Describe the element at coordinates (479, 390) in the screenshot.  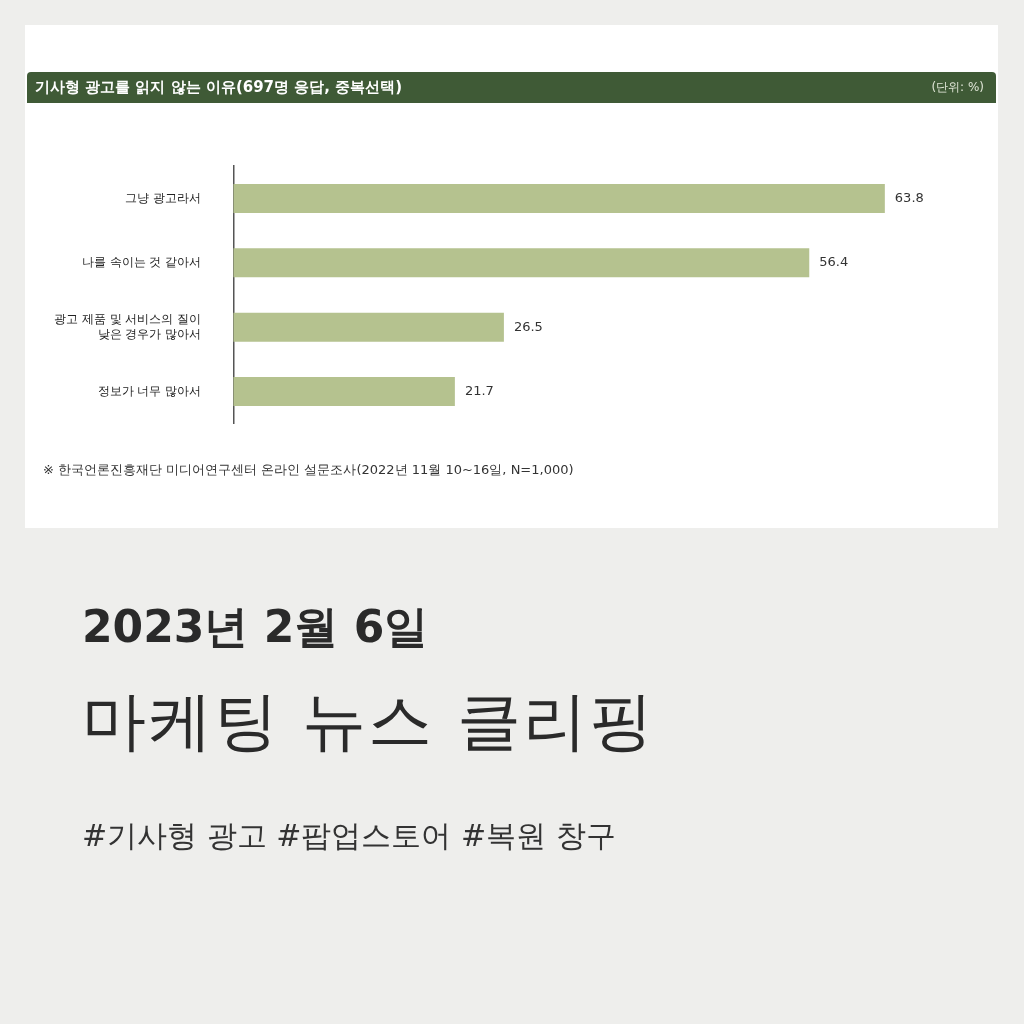
I see `data-label: 21.7` at that location.